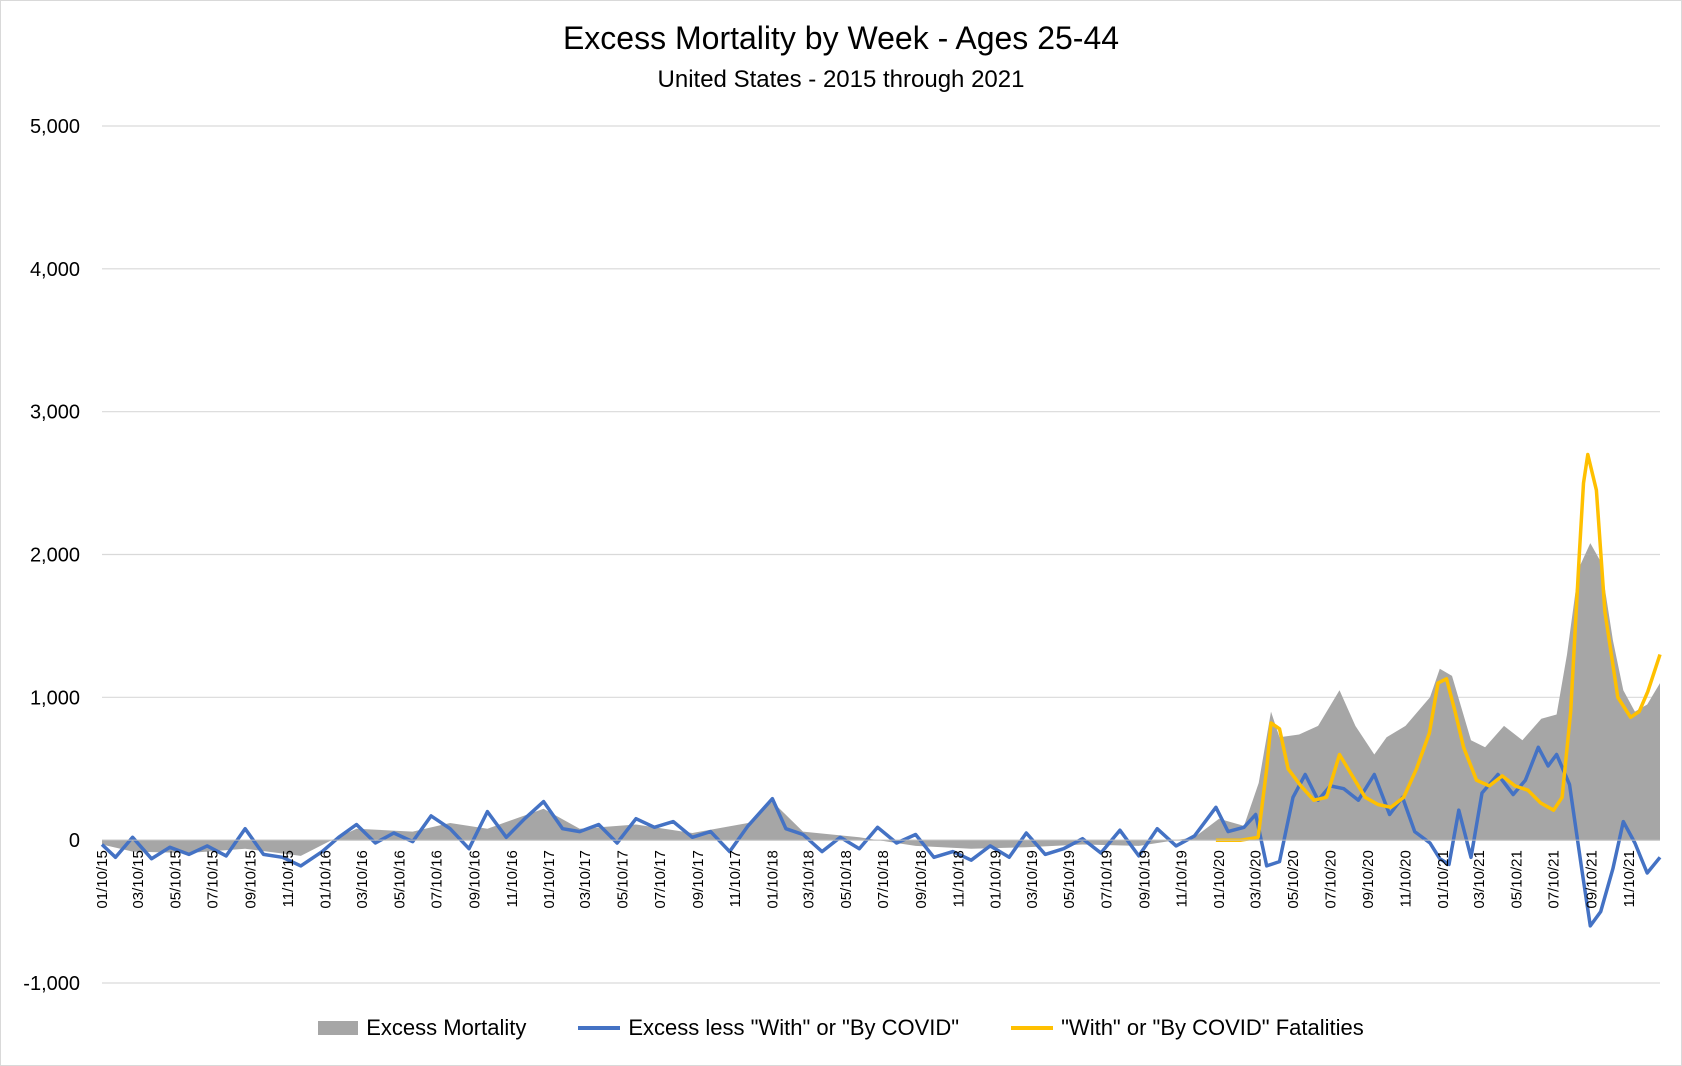 The height and width of the screenshot is (1066, 1682). I want to click on y-axis: 5,000 4,000 3,000 2,000 1,000 0 -1,000, so click(51, 555).